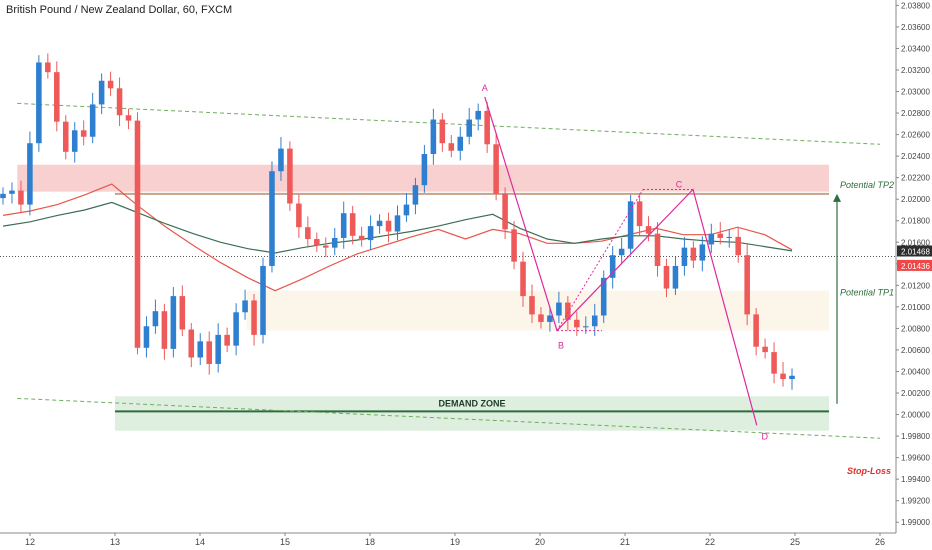 The width and height of the screenshot is (932, 550). Describe the element at coordinates (915, 415) in the screenshot. I see `y-tick-label: 2.00000` at that location.